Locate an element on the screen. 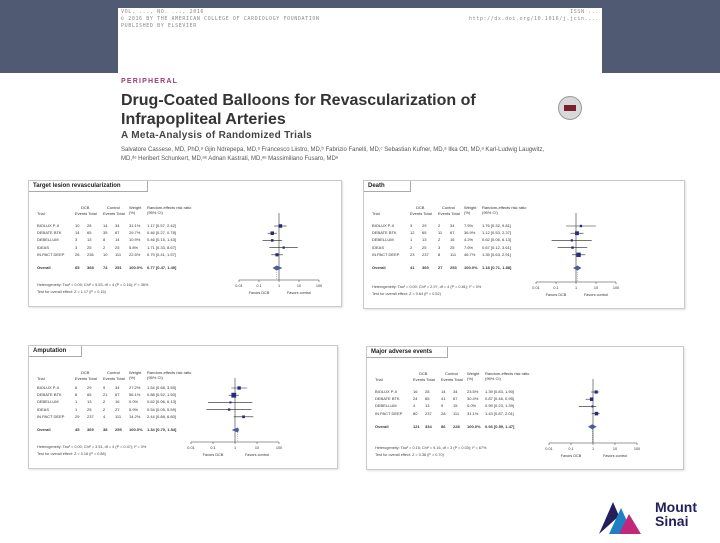 Image resolution: width=720 pixels, height=543 pixels. table-cell-a: 1 is located at coordinates (76, 402).